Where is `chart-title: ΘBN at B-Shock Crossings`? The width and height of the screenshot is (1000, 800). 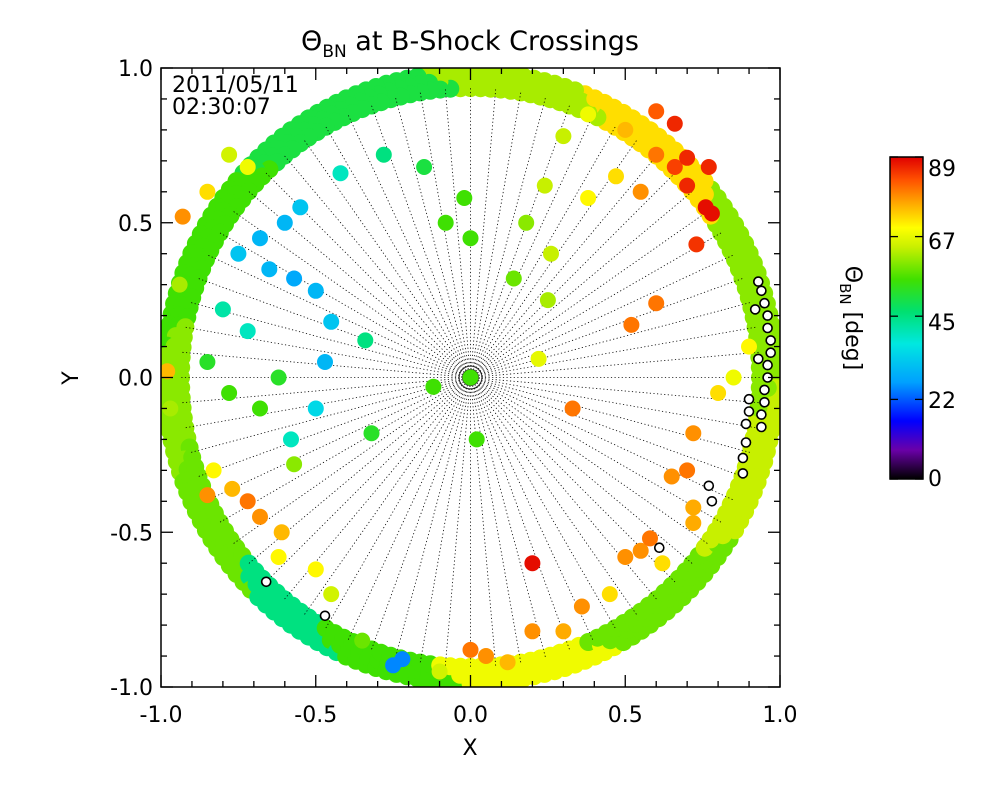
chart-title: ΘBN at B-Shock Crossings is located at coordinates (470, 44).